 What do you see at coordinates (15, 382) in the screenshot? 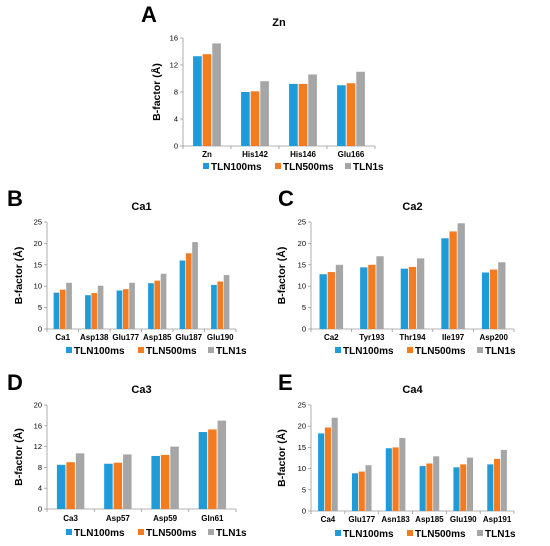
I see `panel-letter: D` at bounding box center [15, 382].